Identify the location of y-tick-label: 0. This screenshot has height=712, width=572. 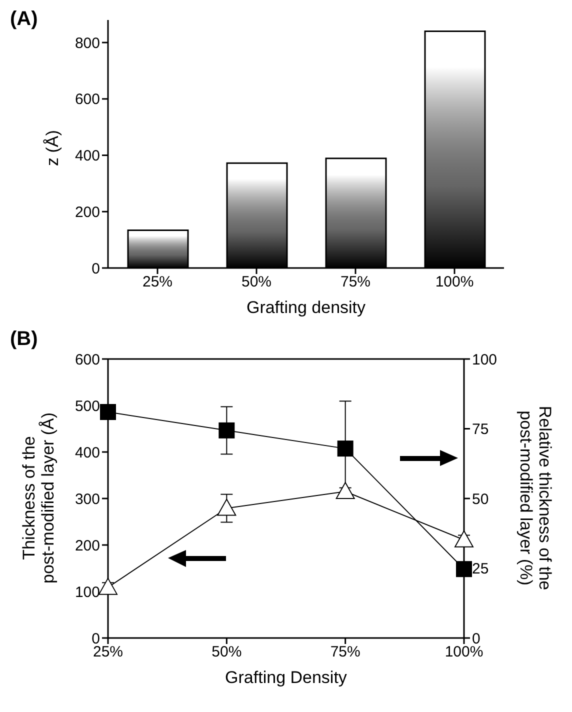
(96, 269).